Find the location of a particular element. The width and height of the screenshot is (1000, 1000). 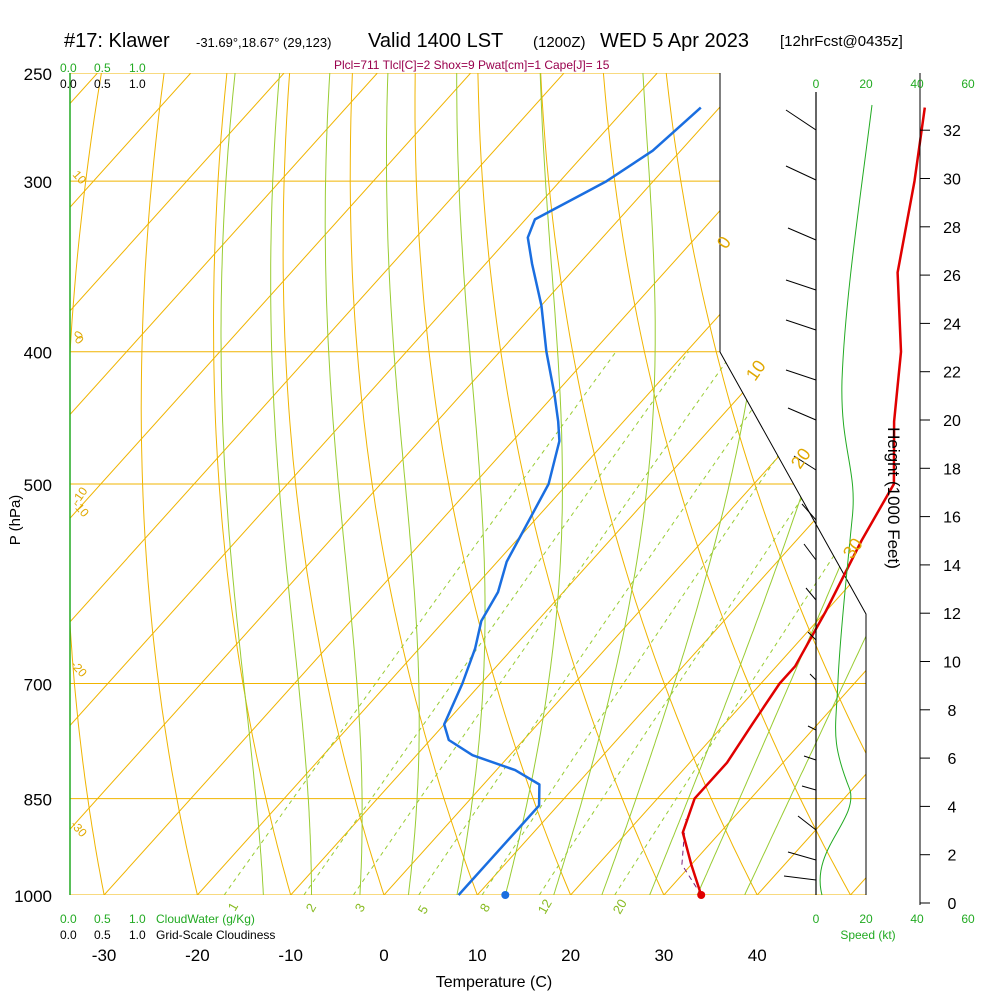

height-tick-label: 8 is located at coordinates (952, 711).